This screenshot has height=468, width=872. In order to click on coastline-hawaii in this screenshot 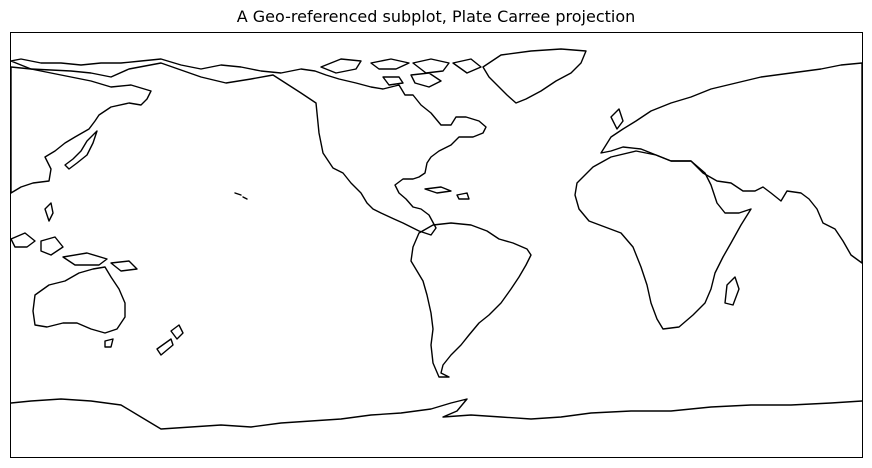, I will do `click(241, 196)`.